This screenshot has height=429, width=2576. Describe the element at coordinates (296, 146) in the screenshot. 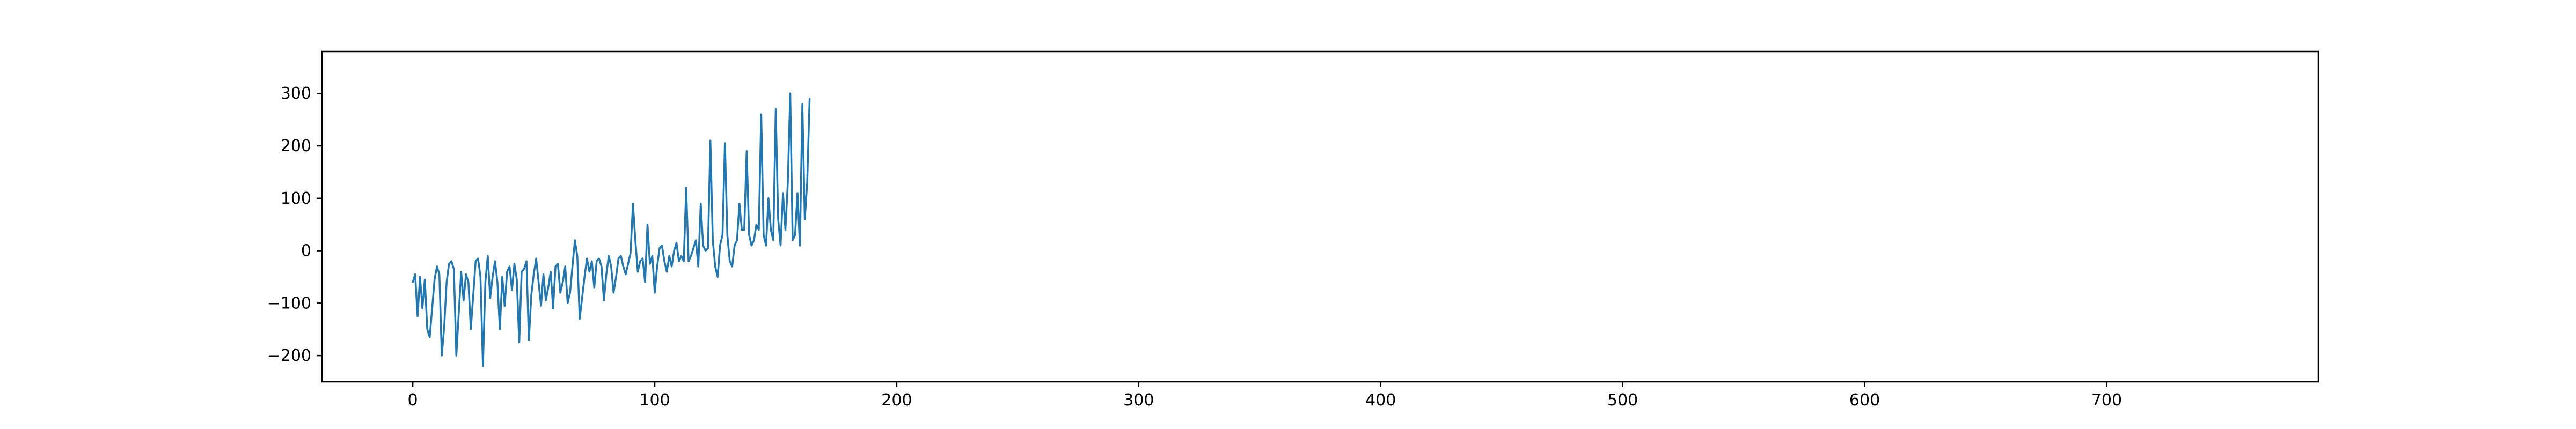

I see `y-tick-label-200: 200` at that location.